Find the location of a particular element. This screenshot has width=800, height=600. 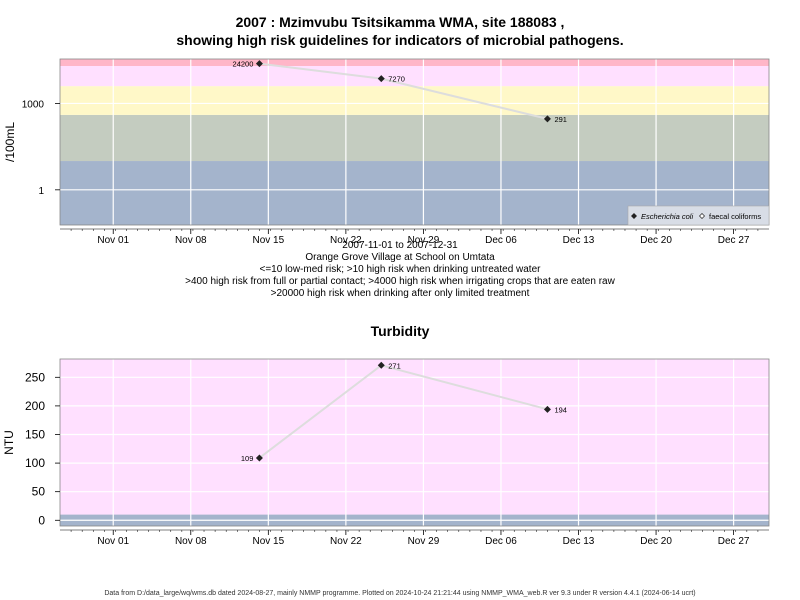

y-tick-label: 50 is located at coordinates (39, 492).